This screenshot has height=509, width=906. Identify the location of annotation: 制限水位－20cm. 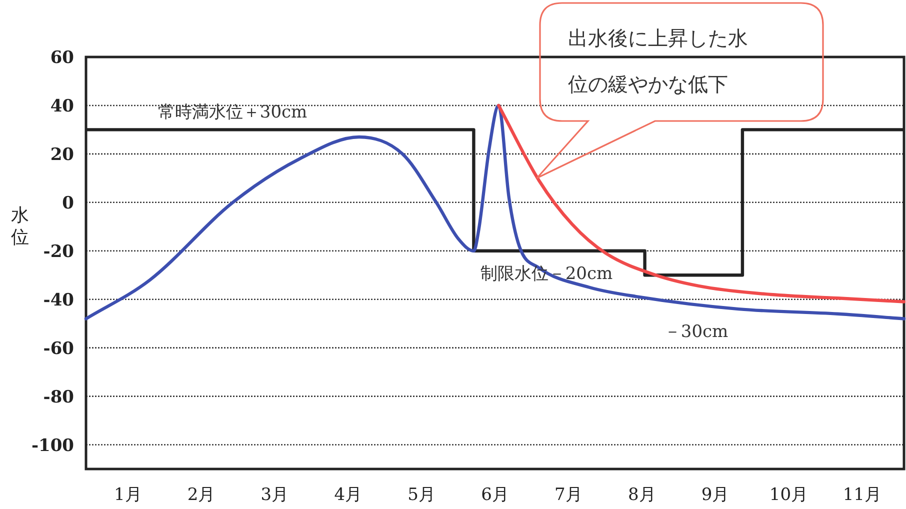
(546, 274).